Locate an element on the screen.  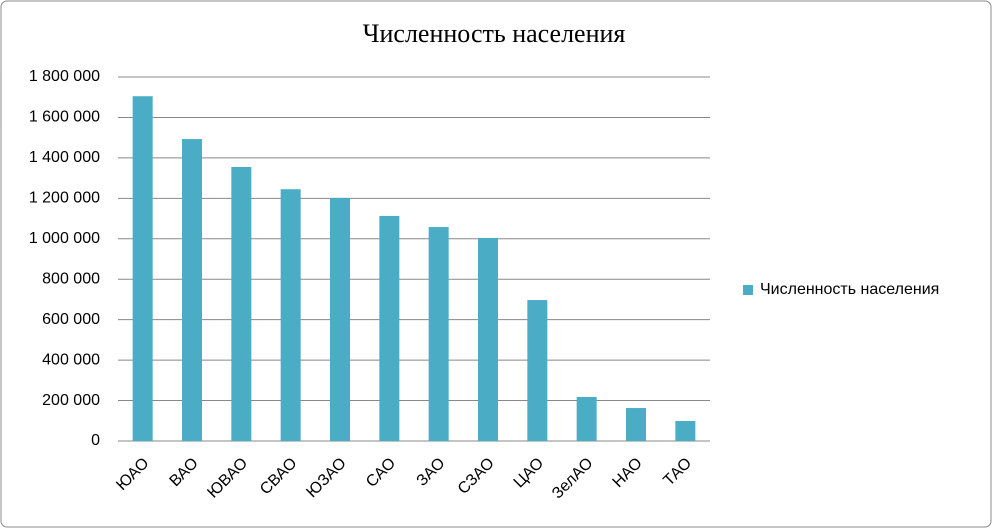
y-tick-label: 1 800 000 is located at coordinates (64, 76).